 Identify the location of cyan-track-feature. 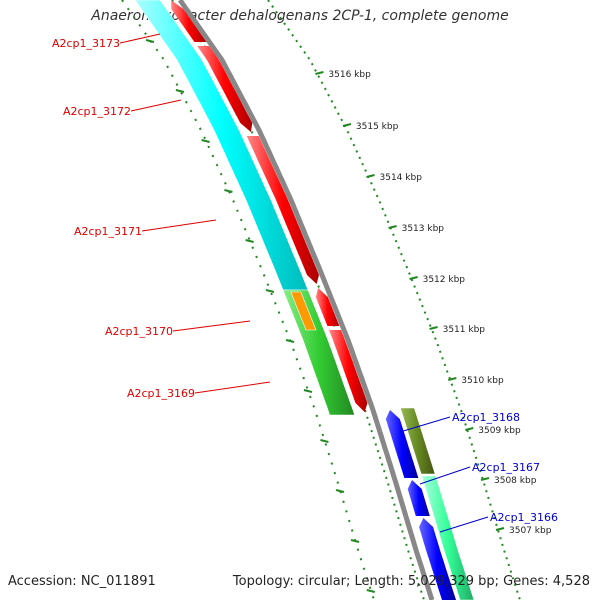
(221, 145).